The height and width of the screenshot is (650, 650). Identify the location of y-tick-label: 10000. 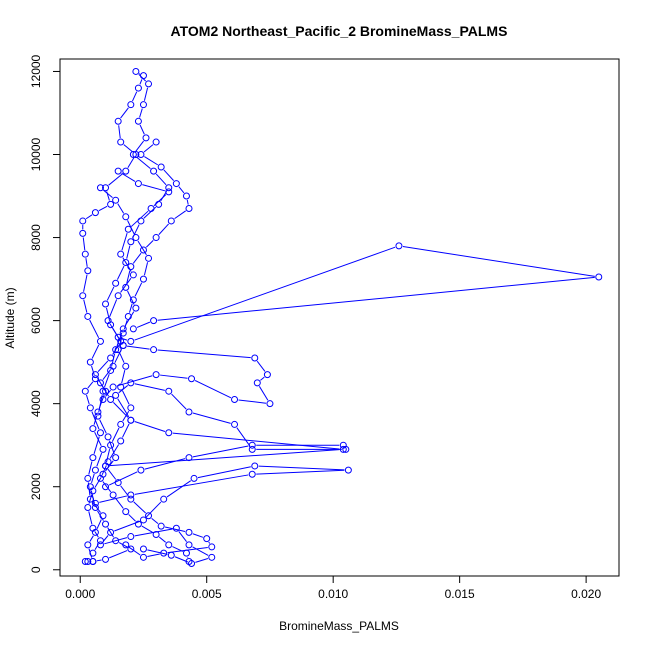
(36, 155).